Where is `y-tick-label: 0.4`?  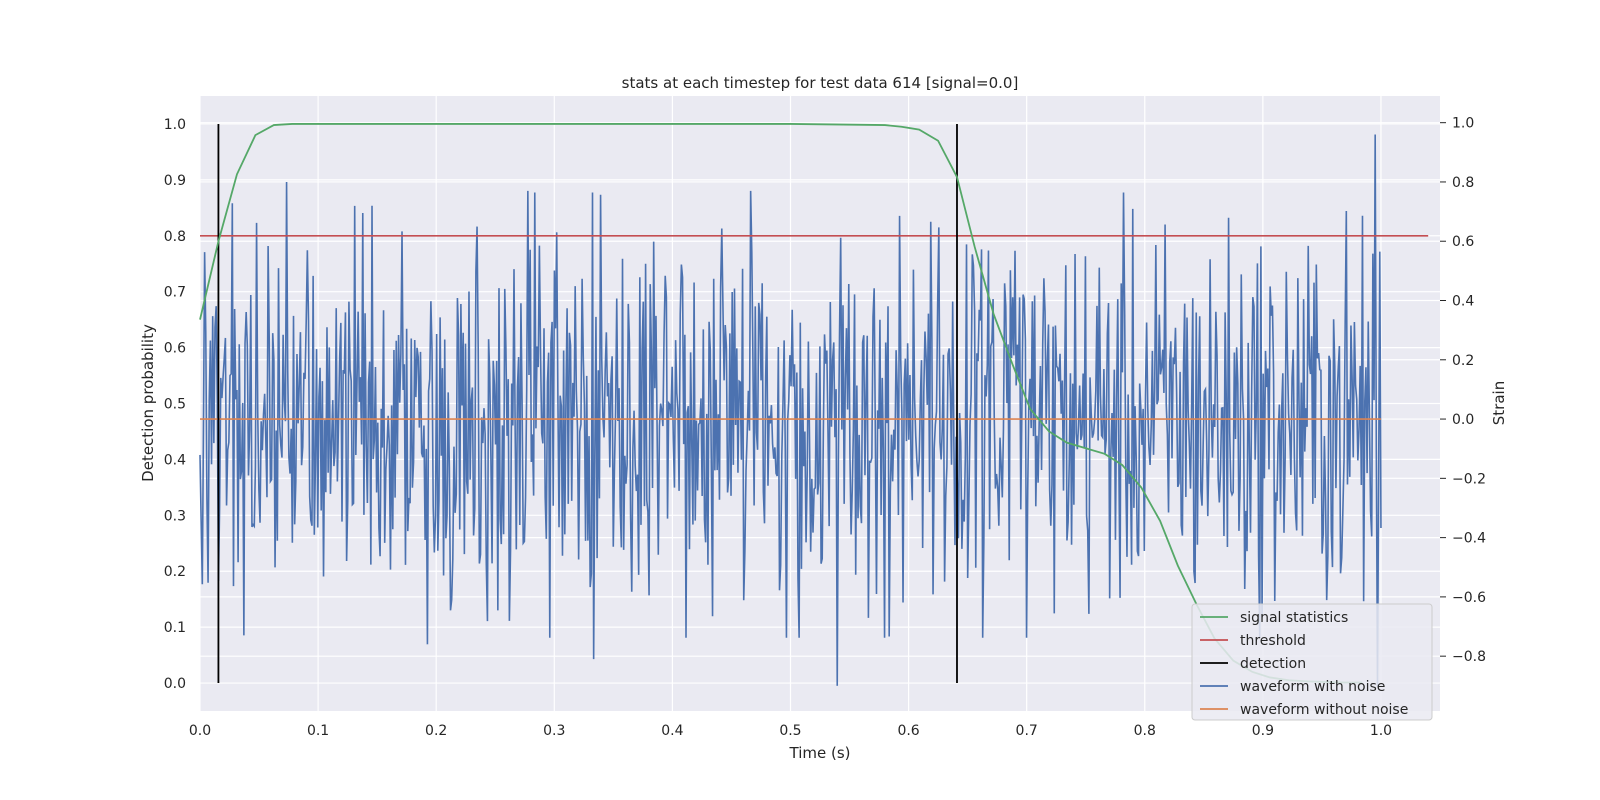
y-tick-label: 0.4 is located at coordinates (175, 460).